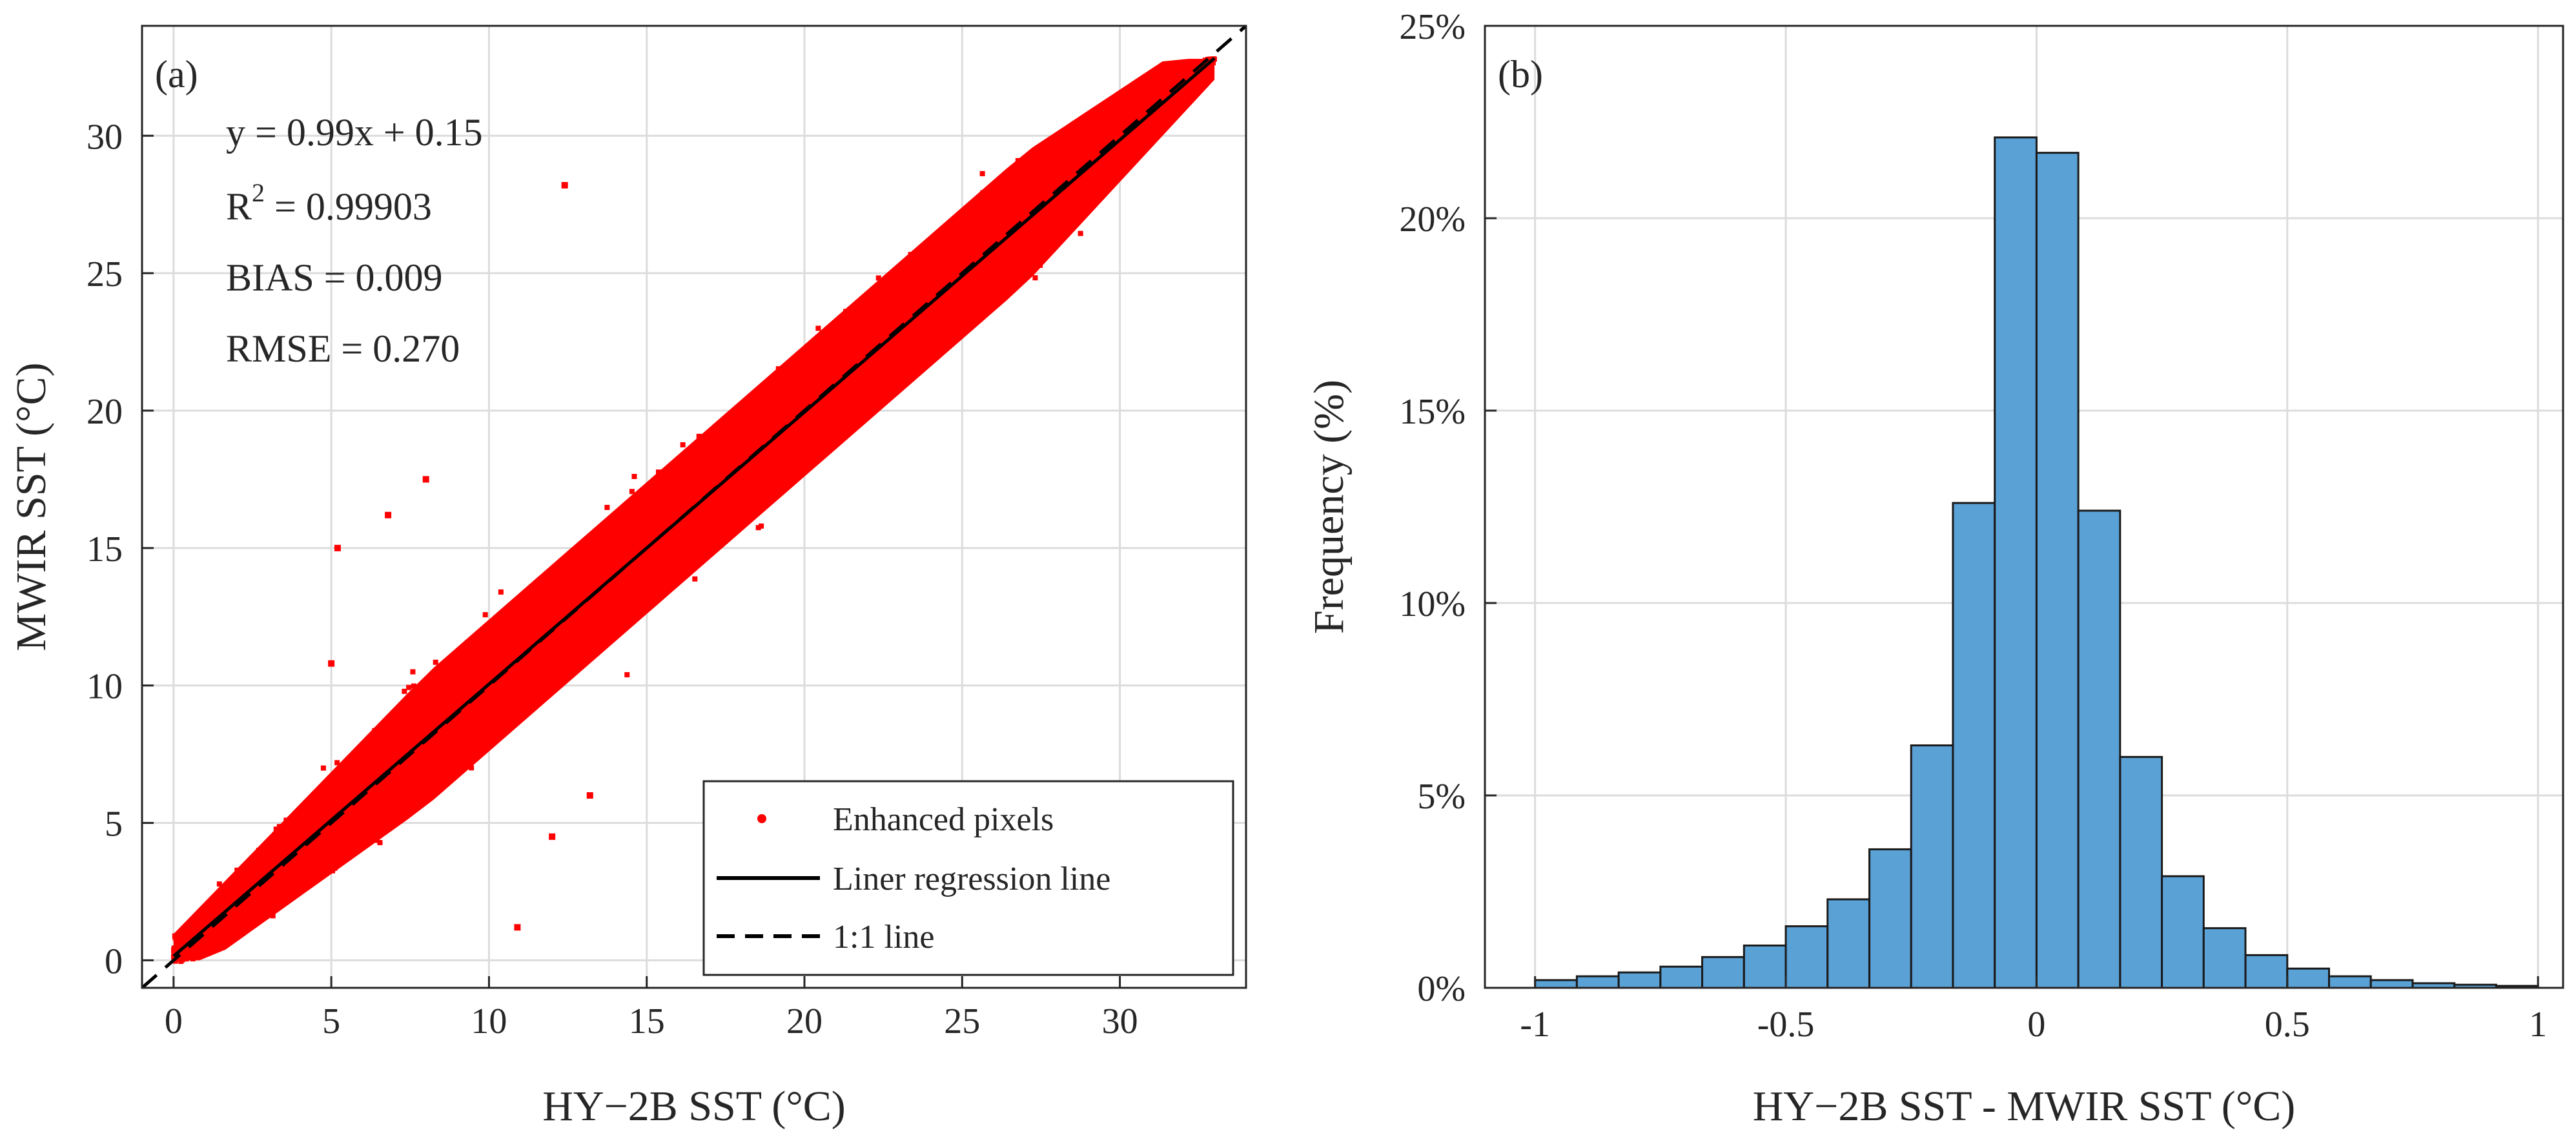  I want to click on histogram-y-tick-label: 0%, so click(1441, 989).